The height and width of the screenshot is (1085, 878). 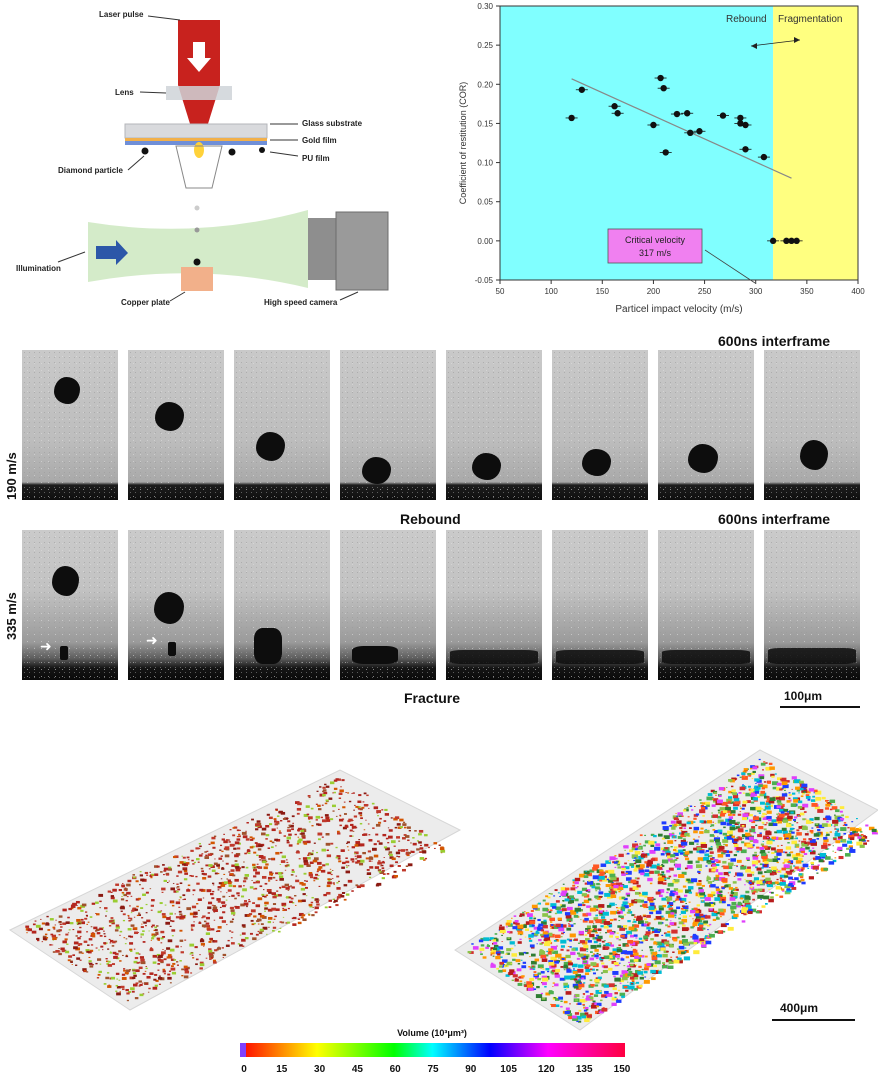 What do you see at coordinates (196, 139) in the screenshot?
I see `gold-film-shape` at bounding box center [196, 139].